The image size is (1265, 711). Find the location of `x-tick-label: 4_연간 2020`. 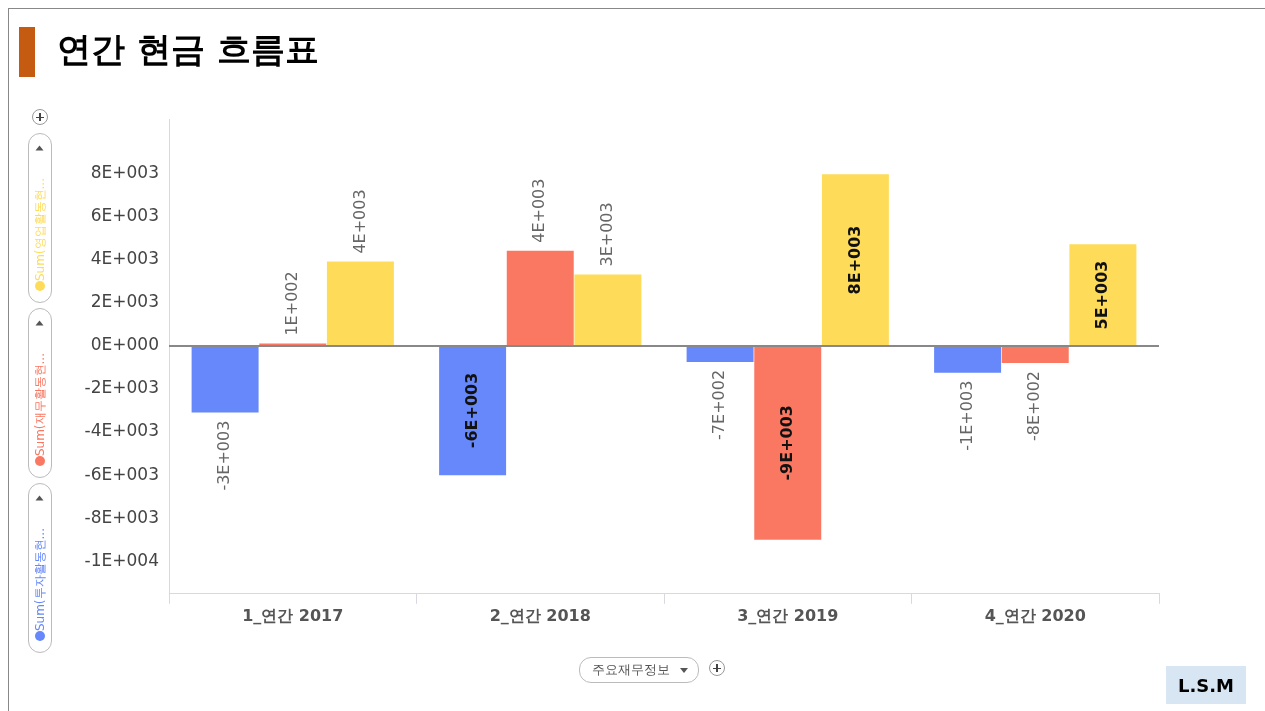

x-tick-label: 4_연간 2020 is located at coordinates (1035, 615).